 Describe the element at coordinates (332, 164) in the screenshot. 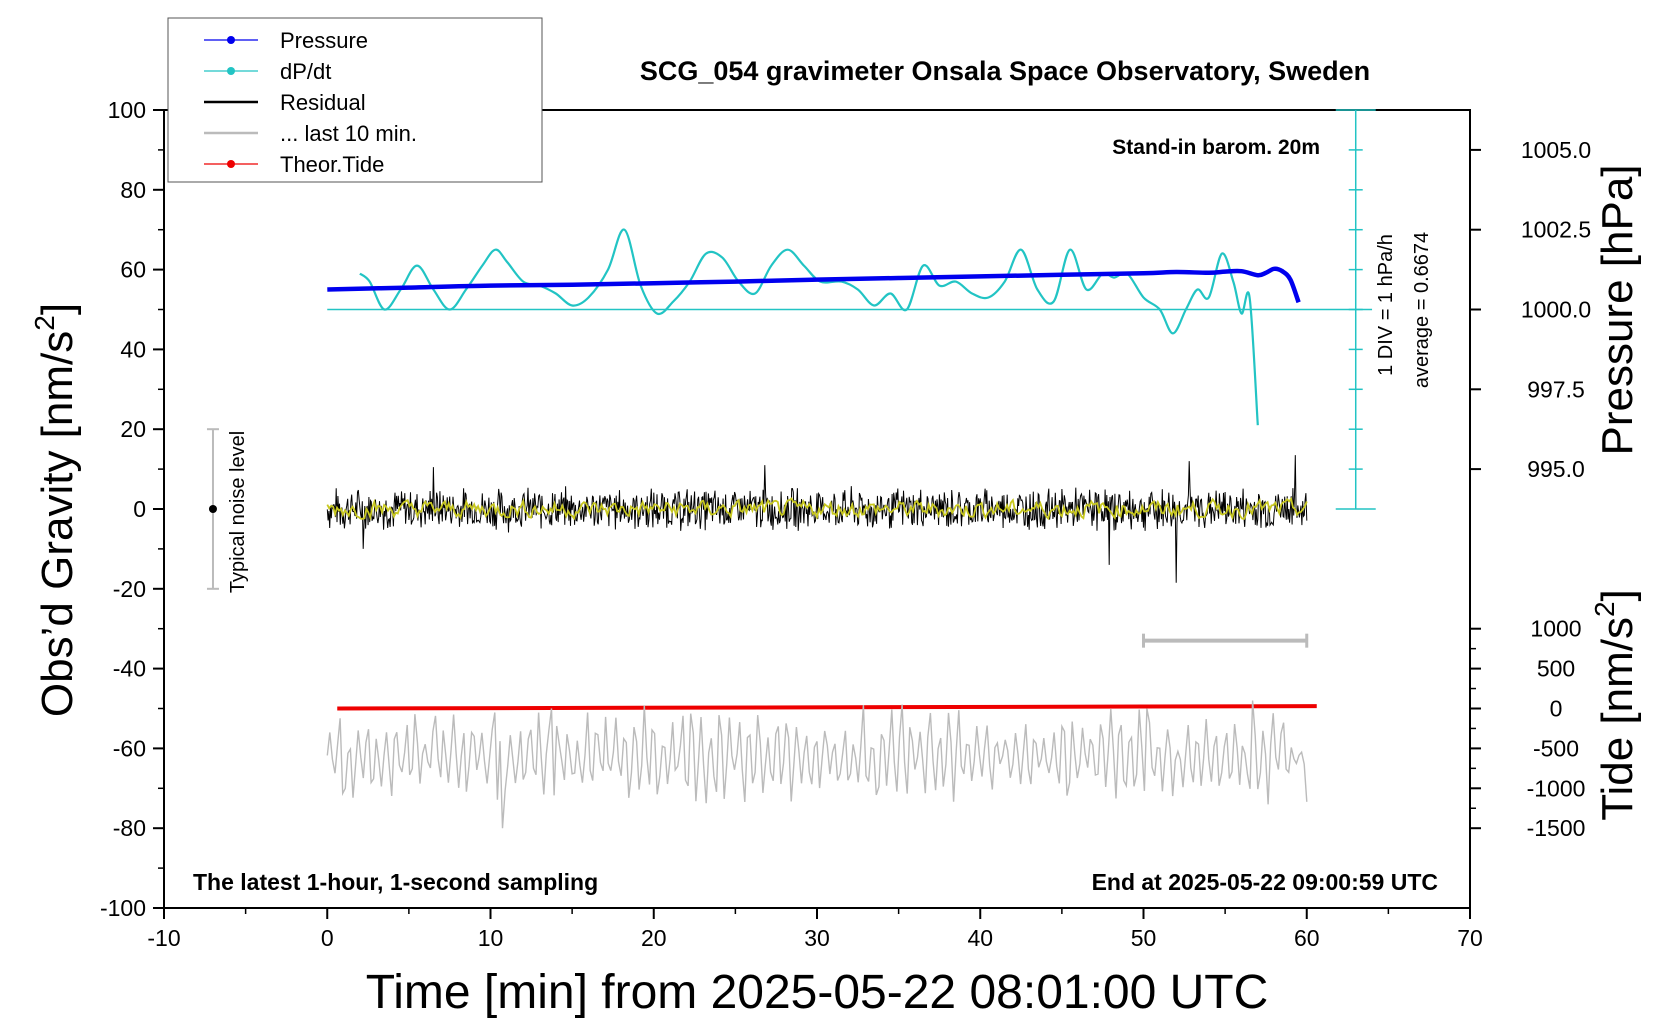

I see `legend-label: Theor.Tide` at that location.